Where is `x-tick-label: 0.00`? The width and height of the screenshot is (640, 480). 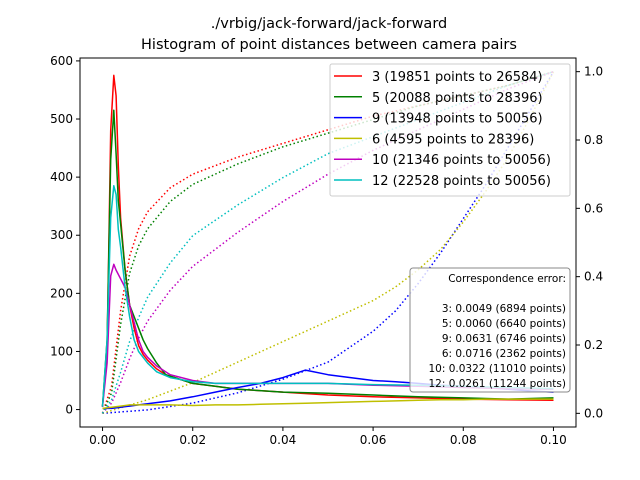
x-tick-label: 0.00 is located at coordinates (102, 440).